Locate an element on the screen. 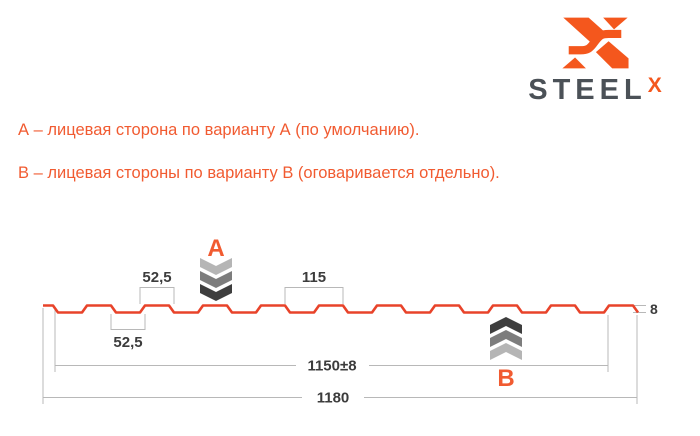  logo-s-curve is located at coordinates (595, 42).